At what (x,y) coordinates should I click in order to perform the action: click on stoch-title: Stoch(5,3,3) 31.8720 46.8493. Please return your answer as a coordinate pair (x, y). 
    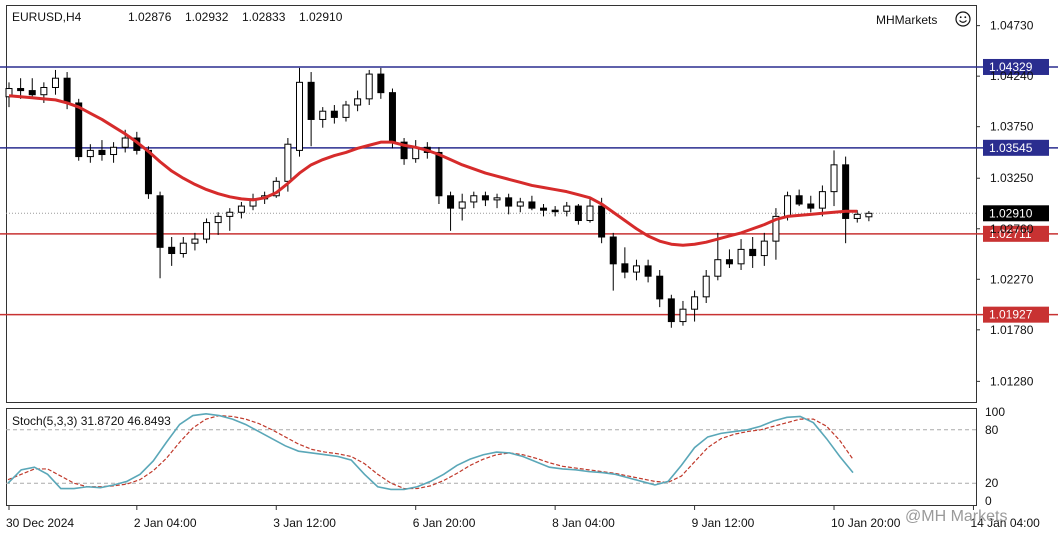
    Looking at the image, I should click on (91, 421).